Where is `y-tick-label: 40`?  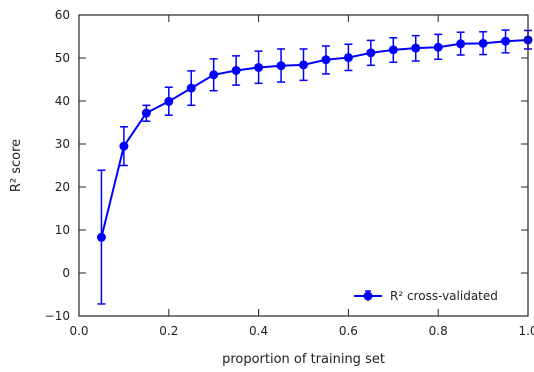
y-tick-label: 40 is located at coordinates (62, 101).